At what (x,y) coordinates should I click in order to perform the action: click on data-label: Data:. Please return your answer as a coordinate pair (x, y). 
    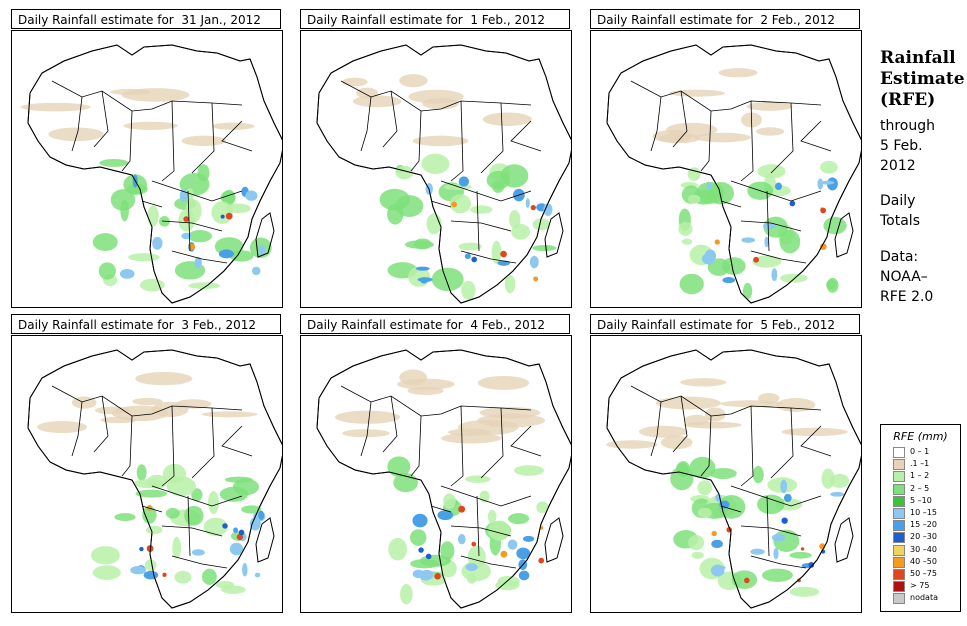
    Looking at the image, I should click on (899, 257).